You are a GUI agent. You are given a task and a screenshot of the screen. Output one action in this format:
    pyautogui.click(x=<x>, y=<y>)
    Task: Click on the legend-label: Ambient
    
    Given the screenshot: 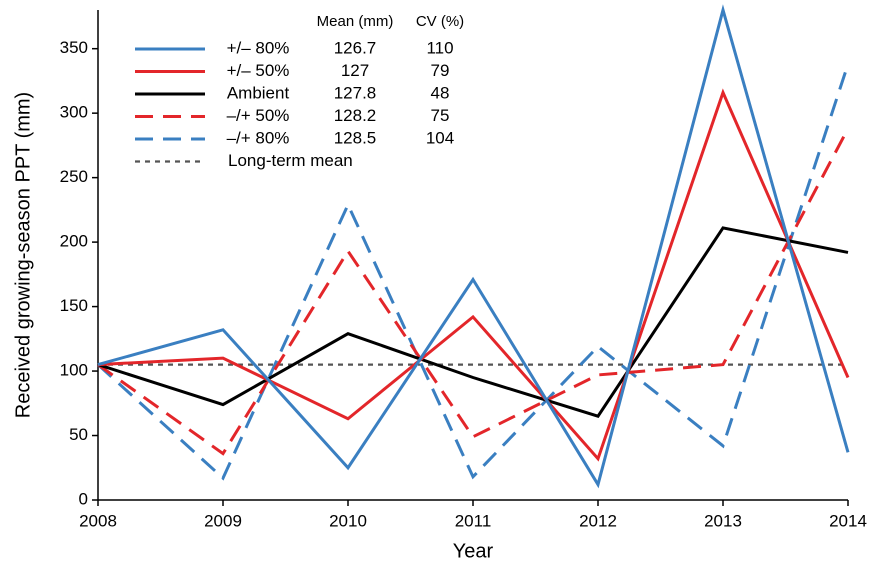 What is the action you would take?
    pyautogui.click(x=258, y=92)
    